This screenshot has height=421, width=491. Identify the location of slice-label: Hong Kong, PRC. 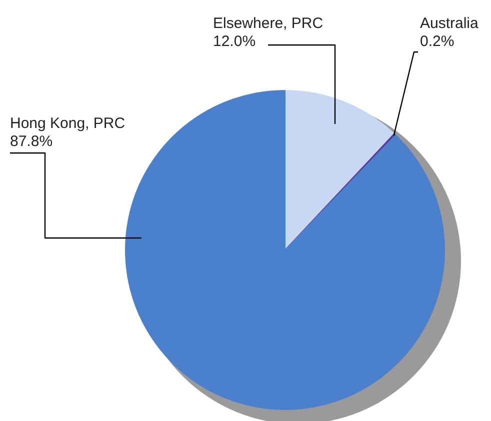
(68, 123).